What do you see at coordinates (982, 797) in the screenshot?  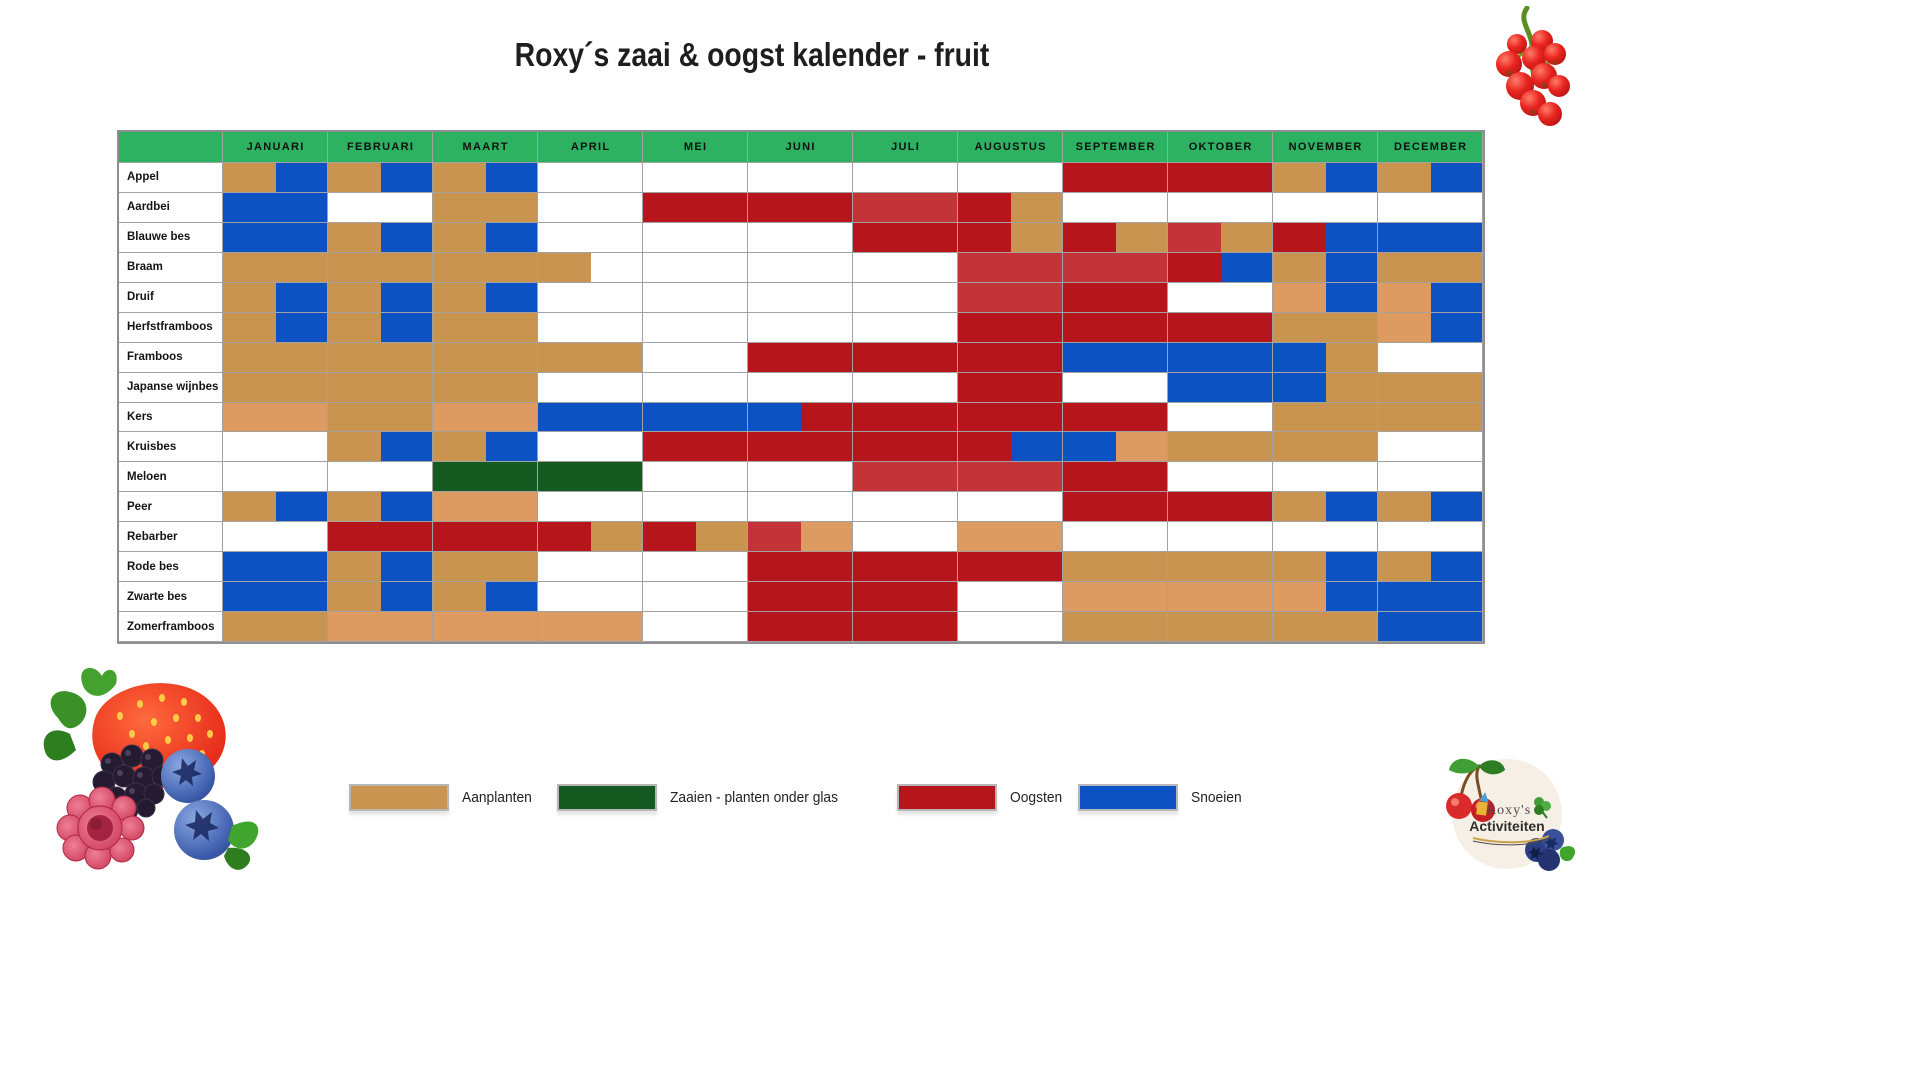 I see `legend-item: Oogsten` at bounding box center [982, 797].